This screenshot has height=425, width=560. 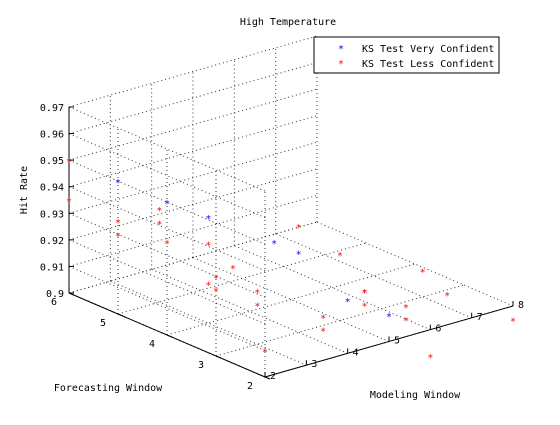 What do you see at coordinates (521, 305) in the screenshot?
I see `x-tick-label: 8` at bounding box center [521, 305].